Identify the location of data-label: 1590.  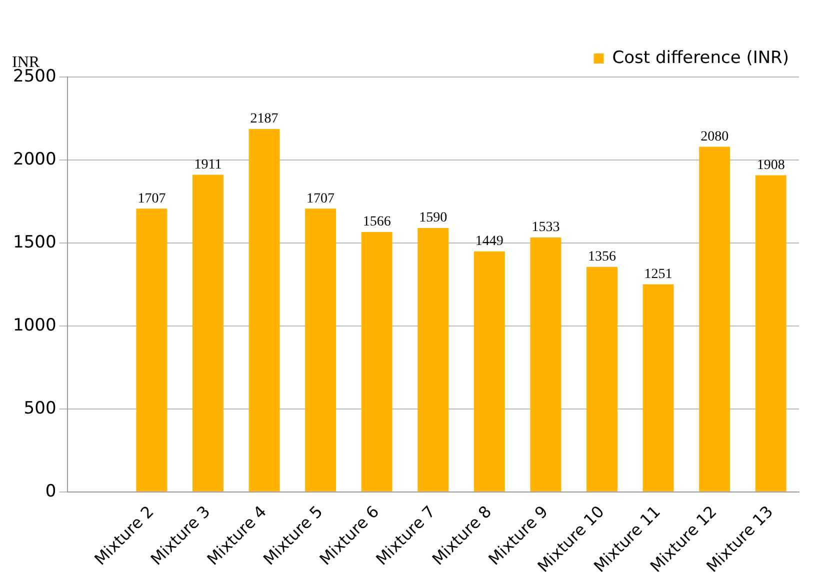
(433, 218).